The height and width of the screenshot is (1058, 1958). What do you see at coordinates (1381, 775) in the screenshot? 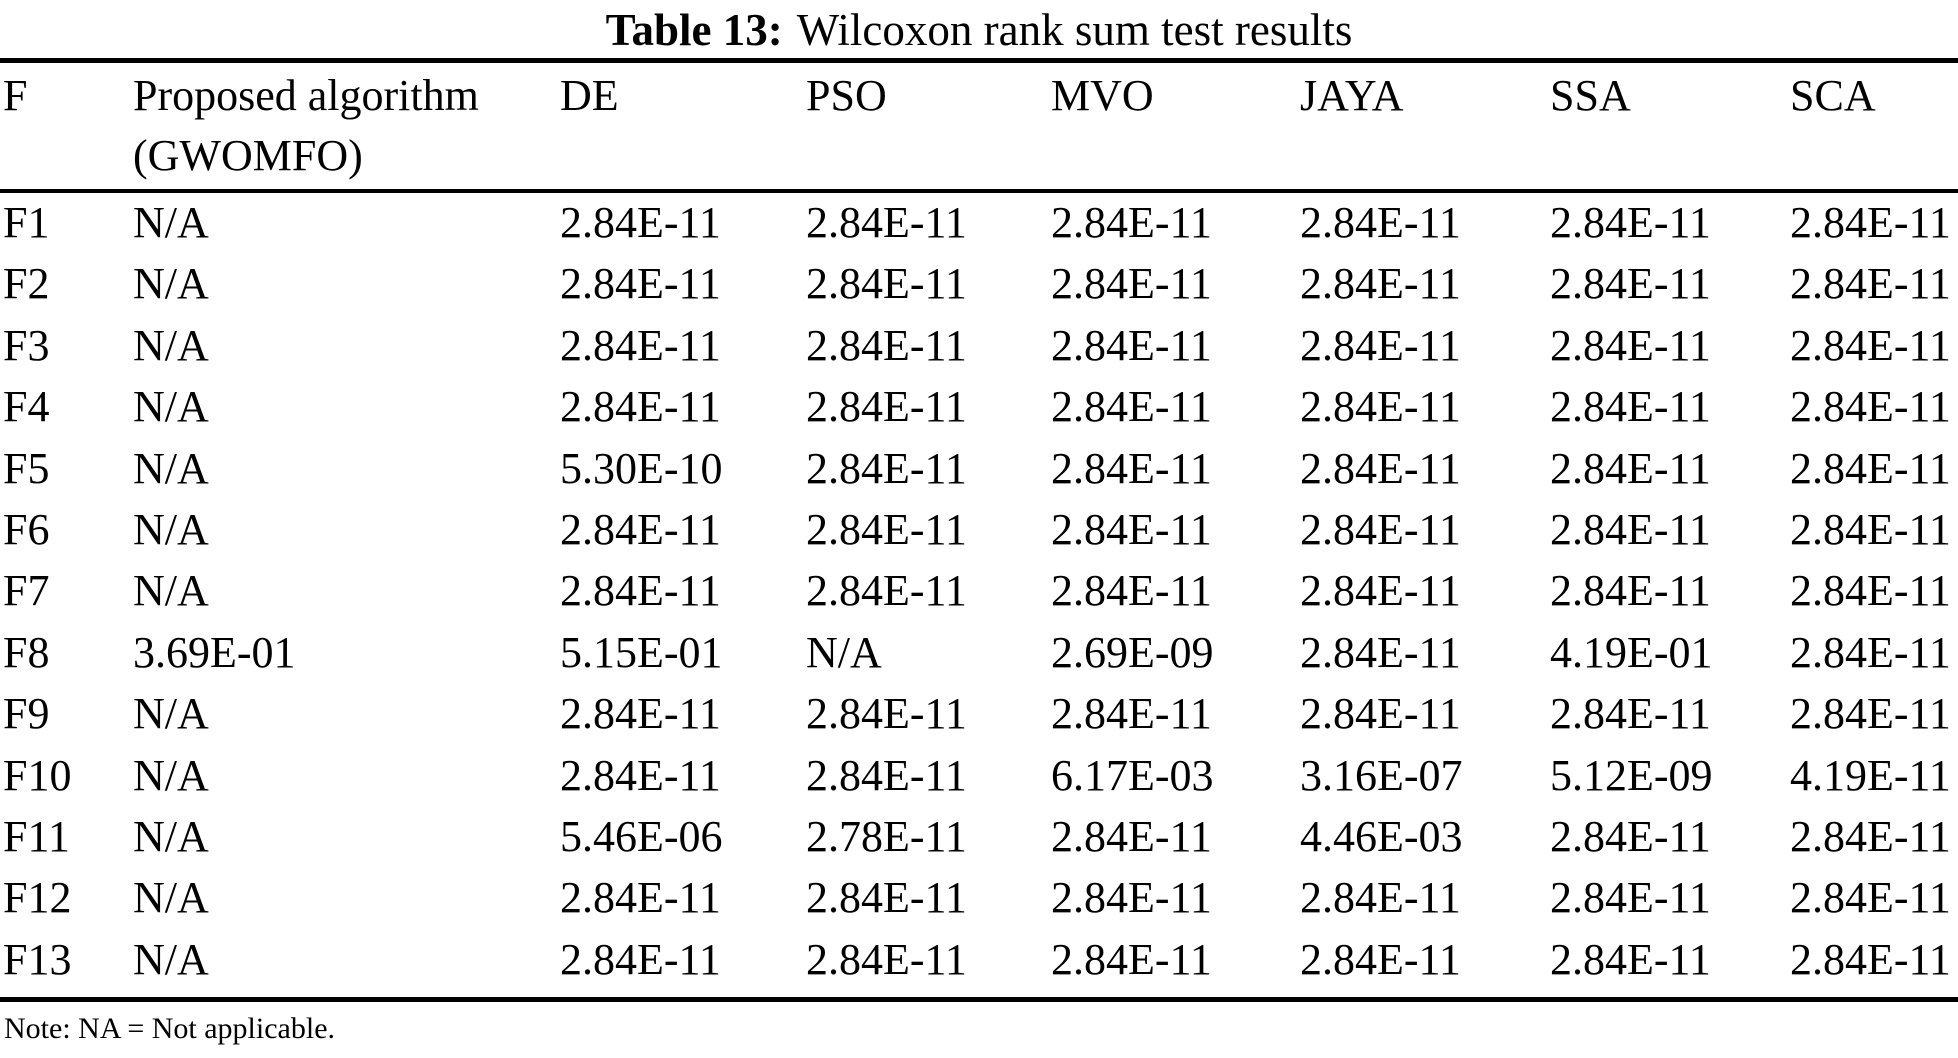
I see `cell-jaya-value: 3.16E-07` at bounding box center [1381, 775].